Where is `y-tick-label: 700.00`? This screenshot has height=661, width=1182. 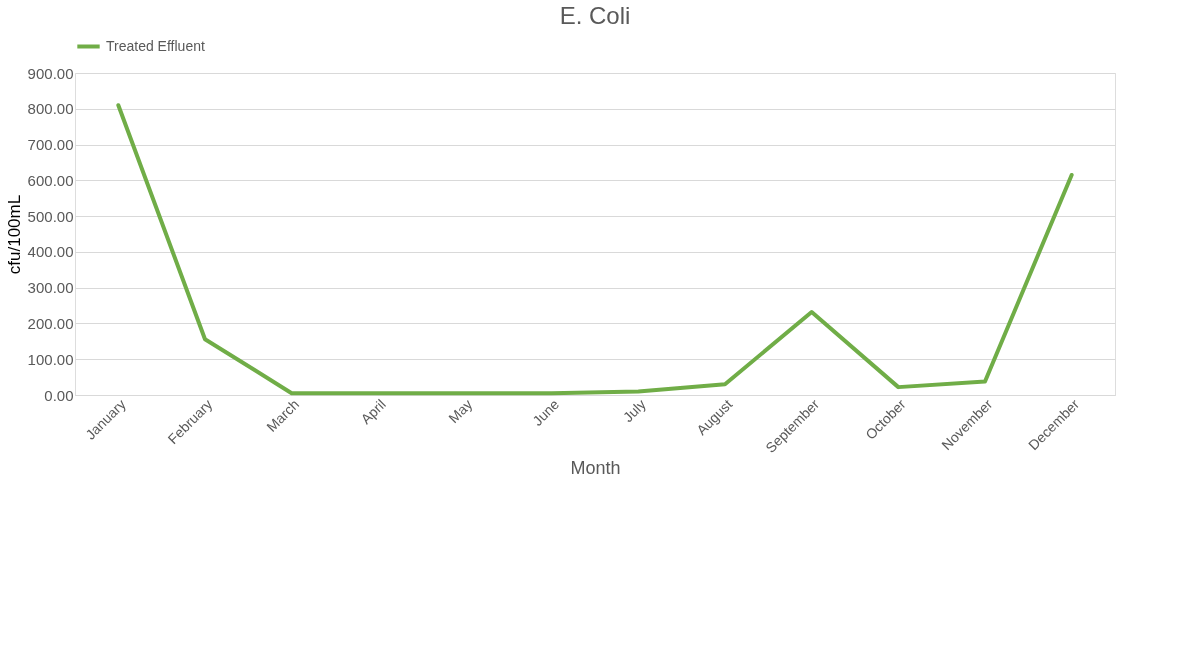 y-tick-label: 700.00 is located at coordinates (50, 145).